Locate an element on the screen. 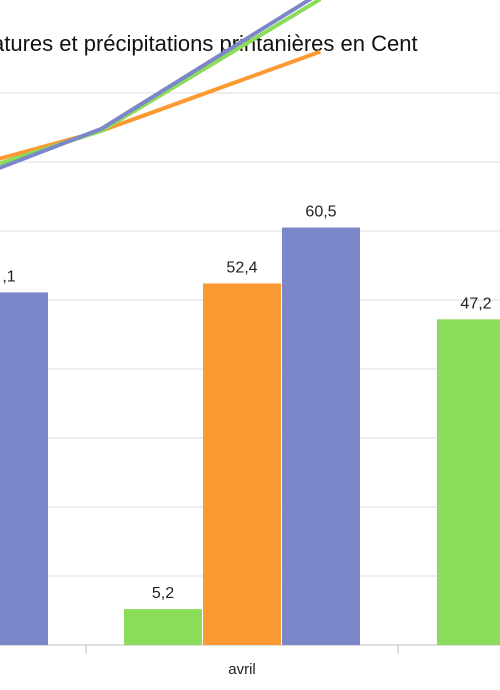 This screenshot has width=500, height=690. data-label: 60,5 is located at coordinates (320, 212).